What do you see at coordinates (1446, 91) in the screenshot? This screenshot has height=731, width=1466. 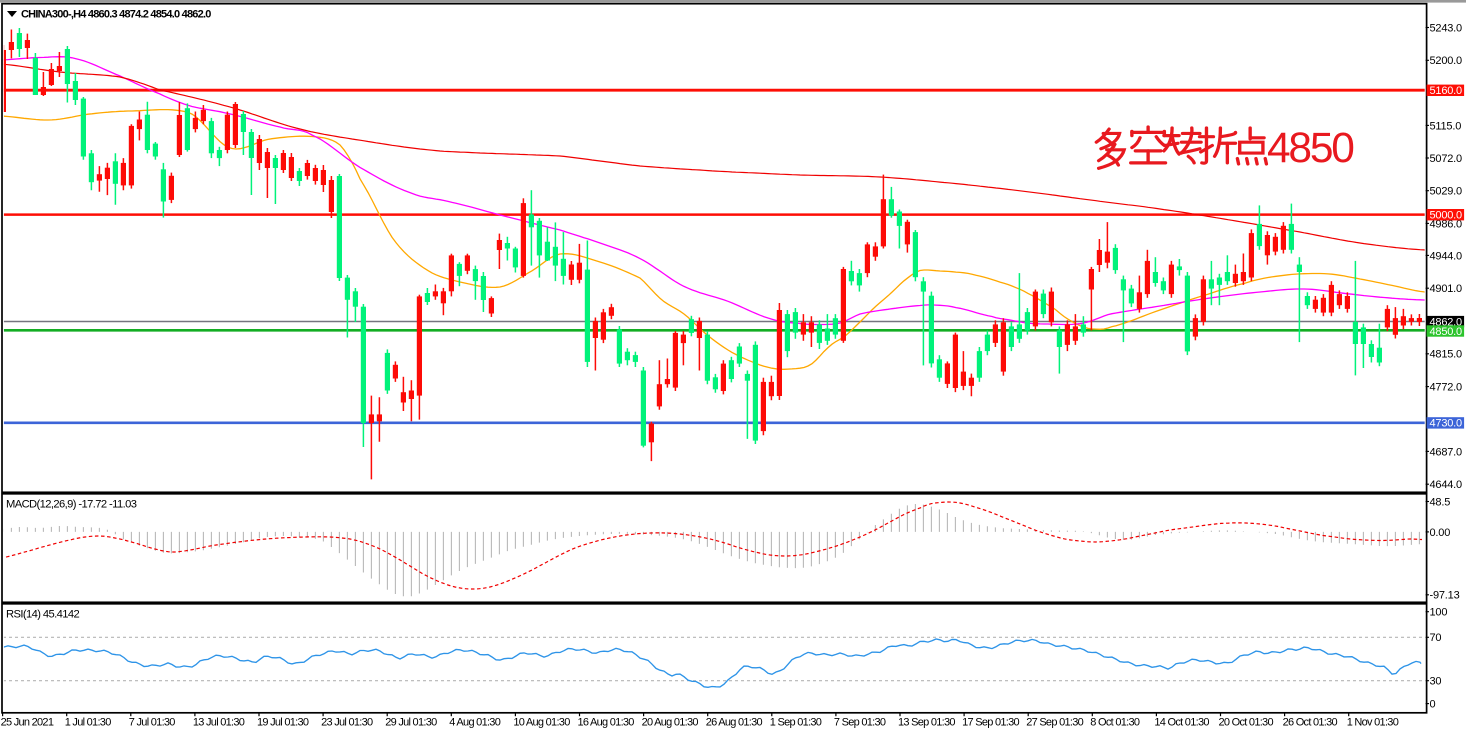 I see `svg-text: 5160.0` at bounding box center [1446, 91].